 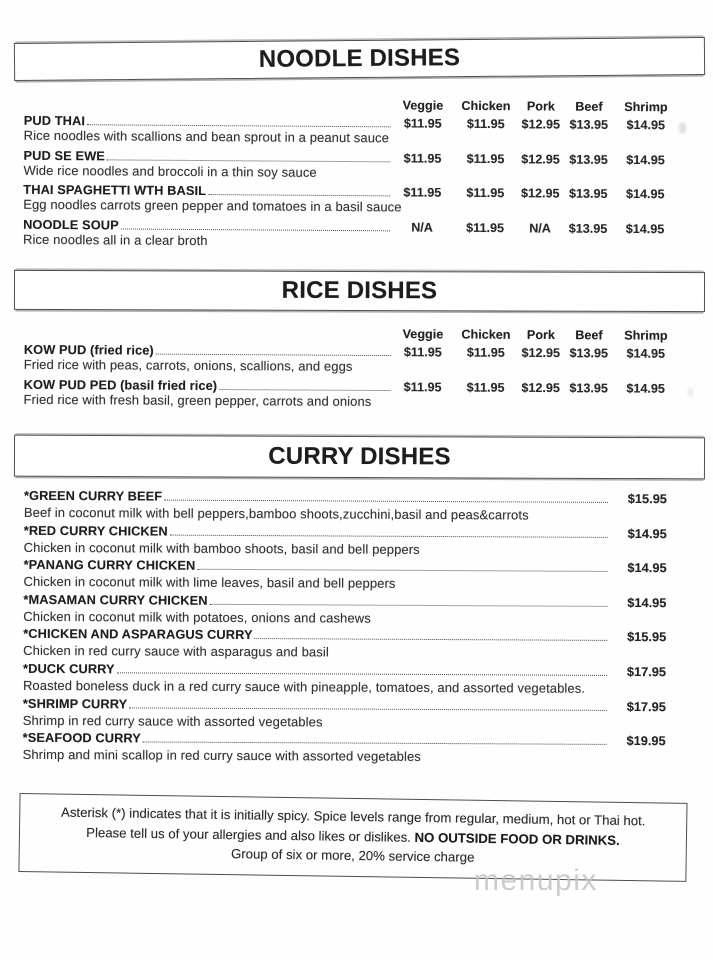 I want to click on dish-name: THAI SPAGHETTI WTH BASIL, so click(x=115, y=190).